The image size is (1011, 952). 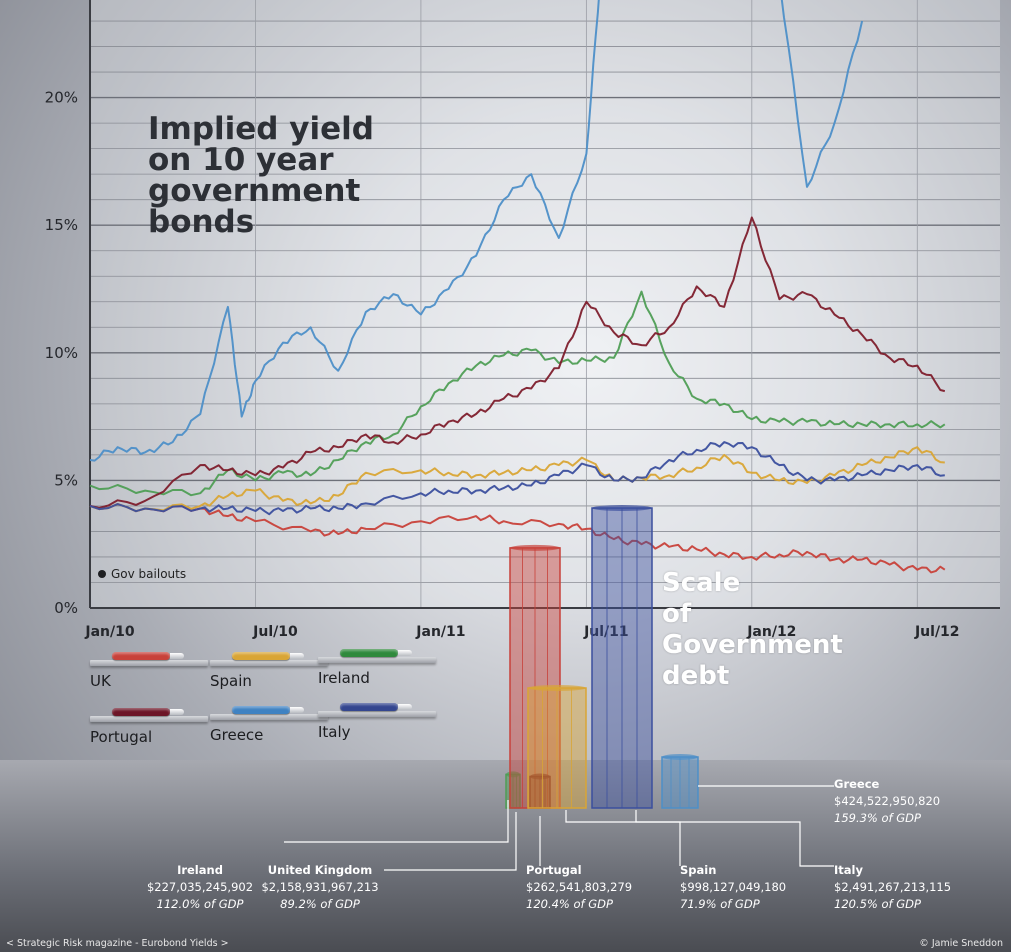 I want to click on callout-ireland: Ireland $227,035,245,902 112.0% of GDP, so click(x=200, y=887).